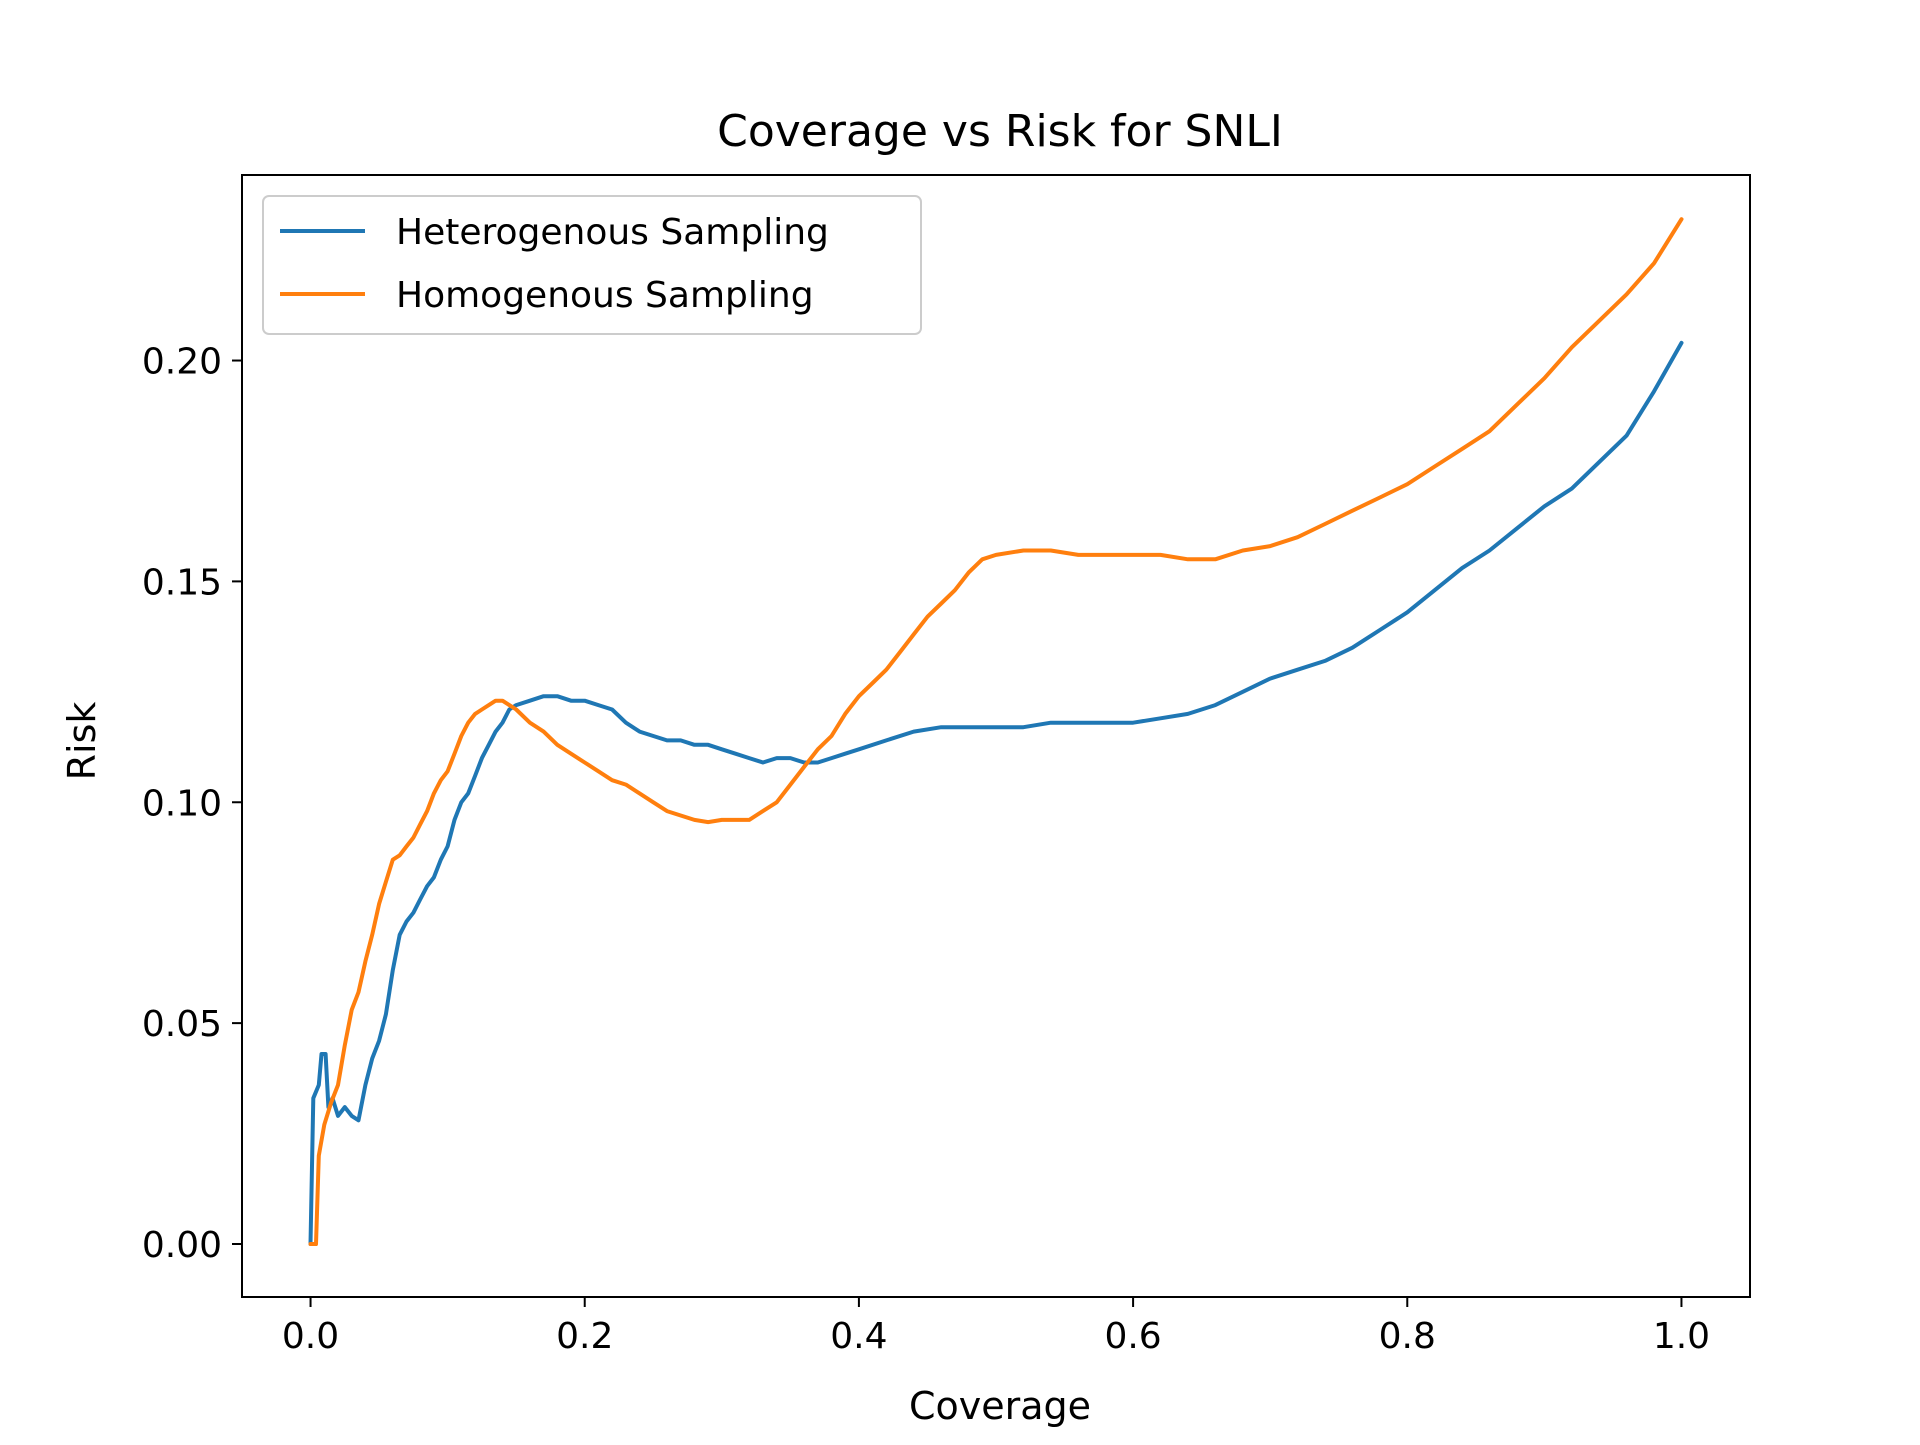 Image resolution: width=1920 pixels, height=1445 pixels. Describe the element at coordinates (182, 1245) in the screenshot. I see `y-tick-label: 0.00` at that location.